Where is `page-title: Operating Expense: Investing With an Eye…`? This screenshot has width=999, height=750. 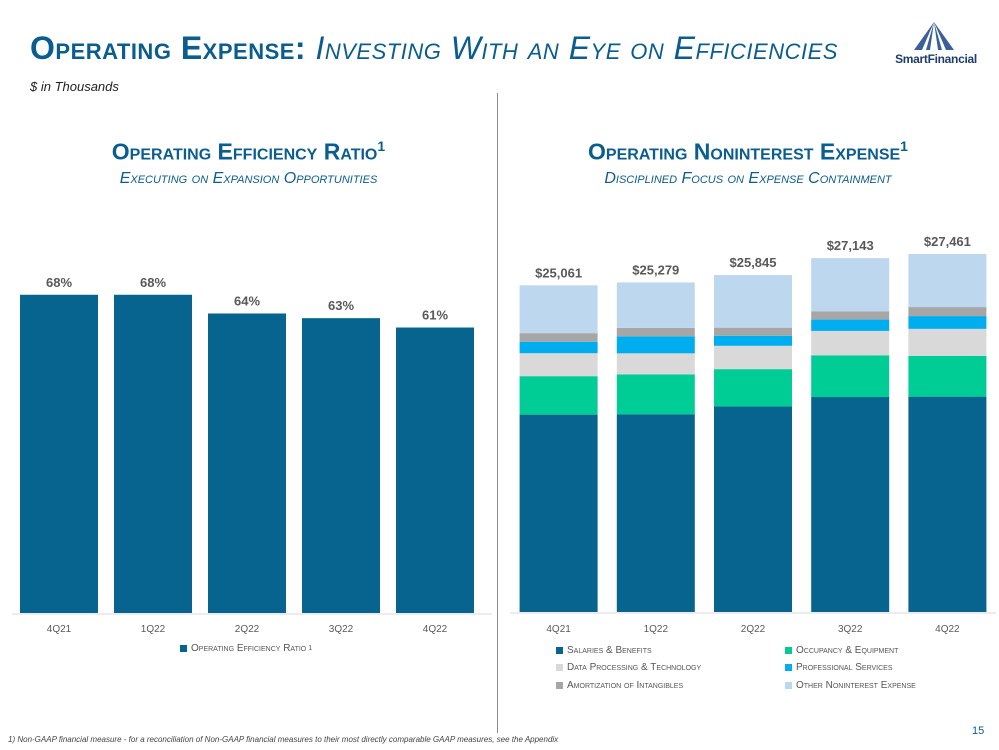
page-title: Operating Expense: Investing With an Eye… is located at coordinates (434, 48).